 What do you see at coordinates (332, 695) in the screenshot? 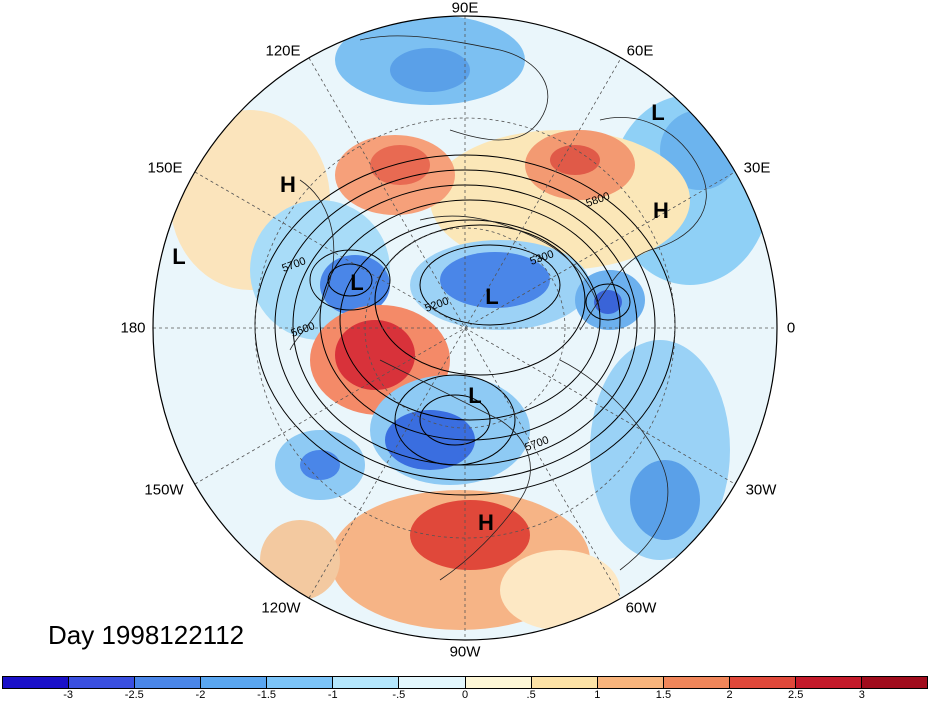
I see `colorbar-tick-label: -1` at bounding box center [332, 695].